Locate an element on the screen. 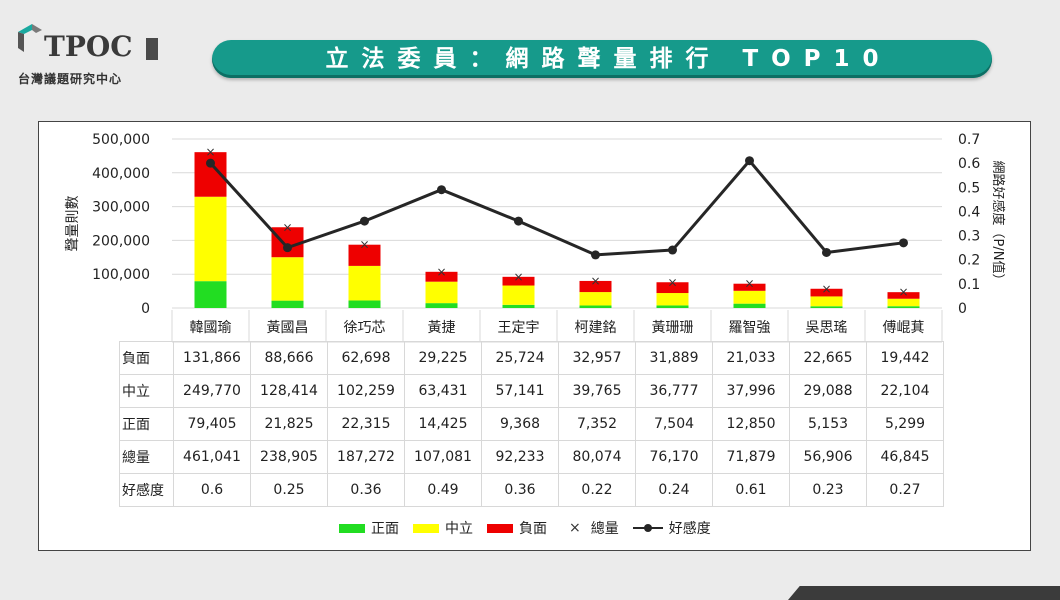 Image resolution: width=1060 pixels, height=600 pixels. table-cell: 7,352 is located at coordinates (597, 424).